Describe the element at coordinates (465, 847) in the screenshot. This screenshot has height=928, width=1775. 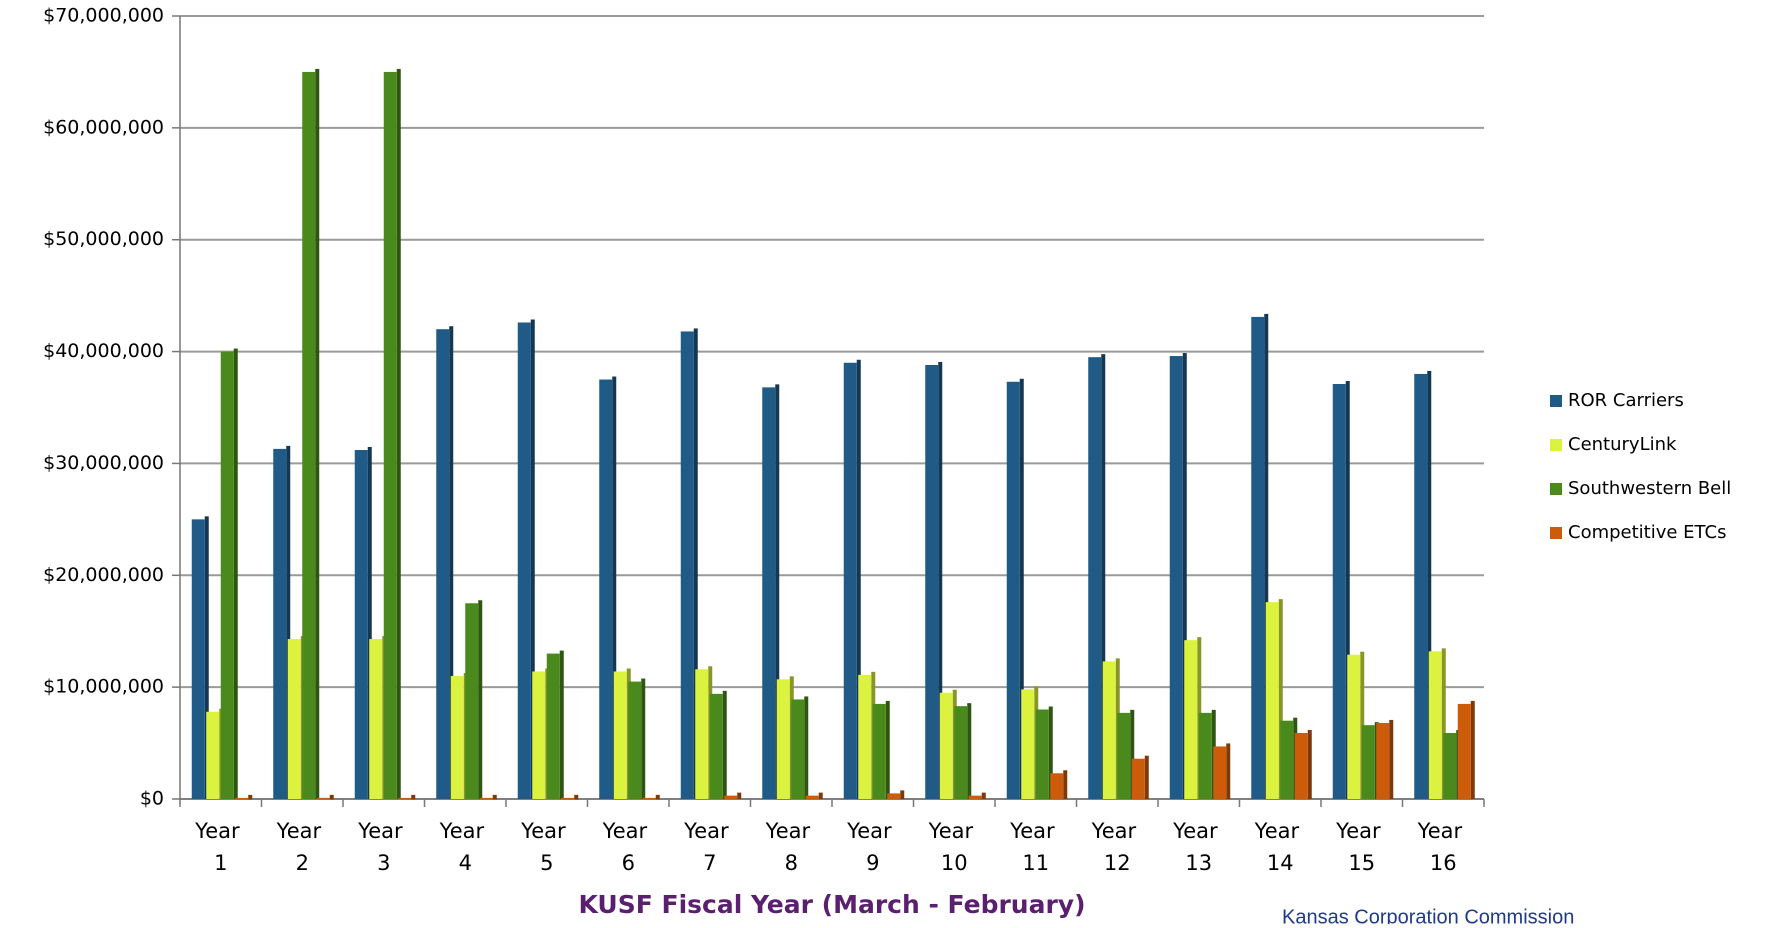
I see `x-tick-label: Year 4` at that location.